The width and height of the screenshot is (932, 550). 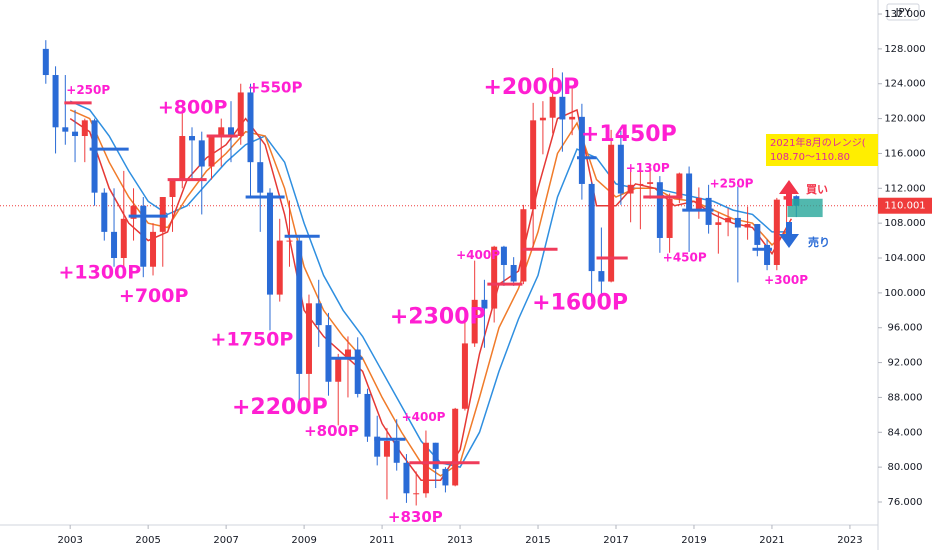 I want to click on sell-arrow, so click(x=789, y=235).